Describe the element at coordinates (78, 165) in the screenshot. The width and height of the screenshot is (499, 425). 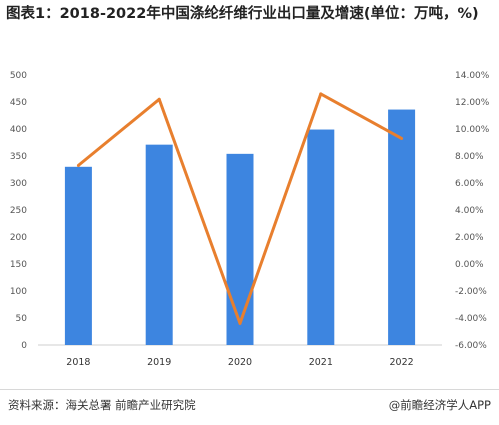
I see `growth-point-2018` at that location.